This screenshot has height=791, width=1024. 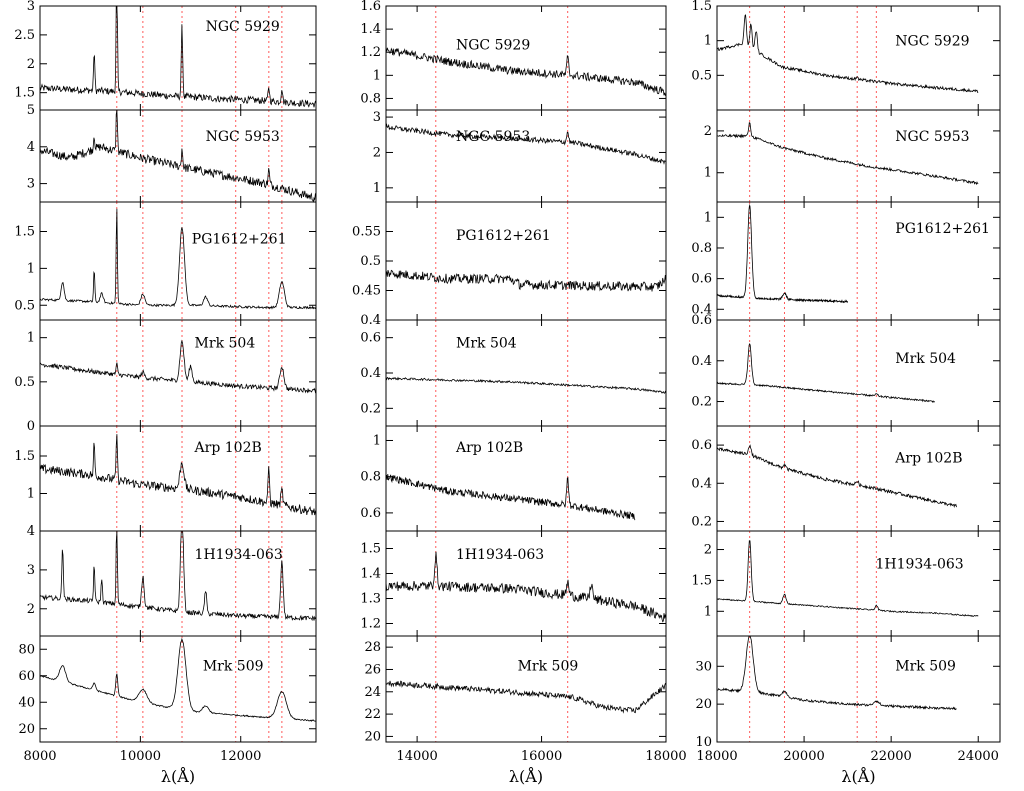 I want to click on y-tick-label: 22, so click(x=372, y=714).